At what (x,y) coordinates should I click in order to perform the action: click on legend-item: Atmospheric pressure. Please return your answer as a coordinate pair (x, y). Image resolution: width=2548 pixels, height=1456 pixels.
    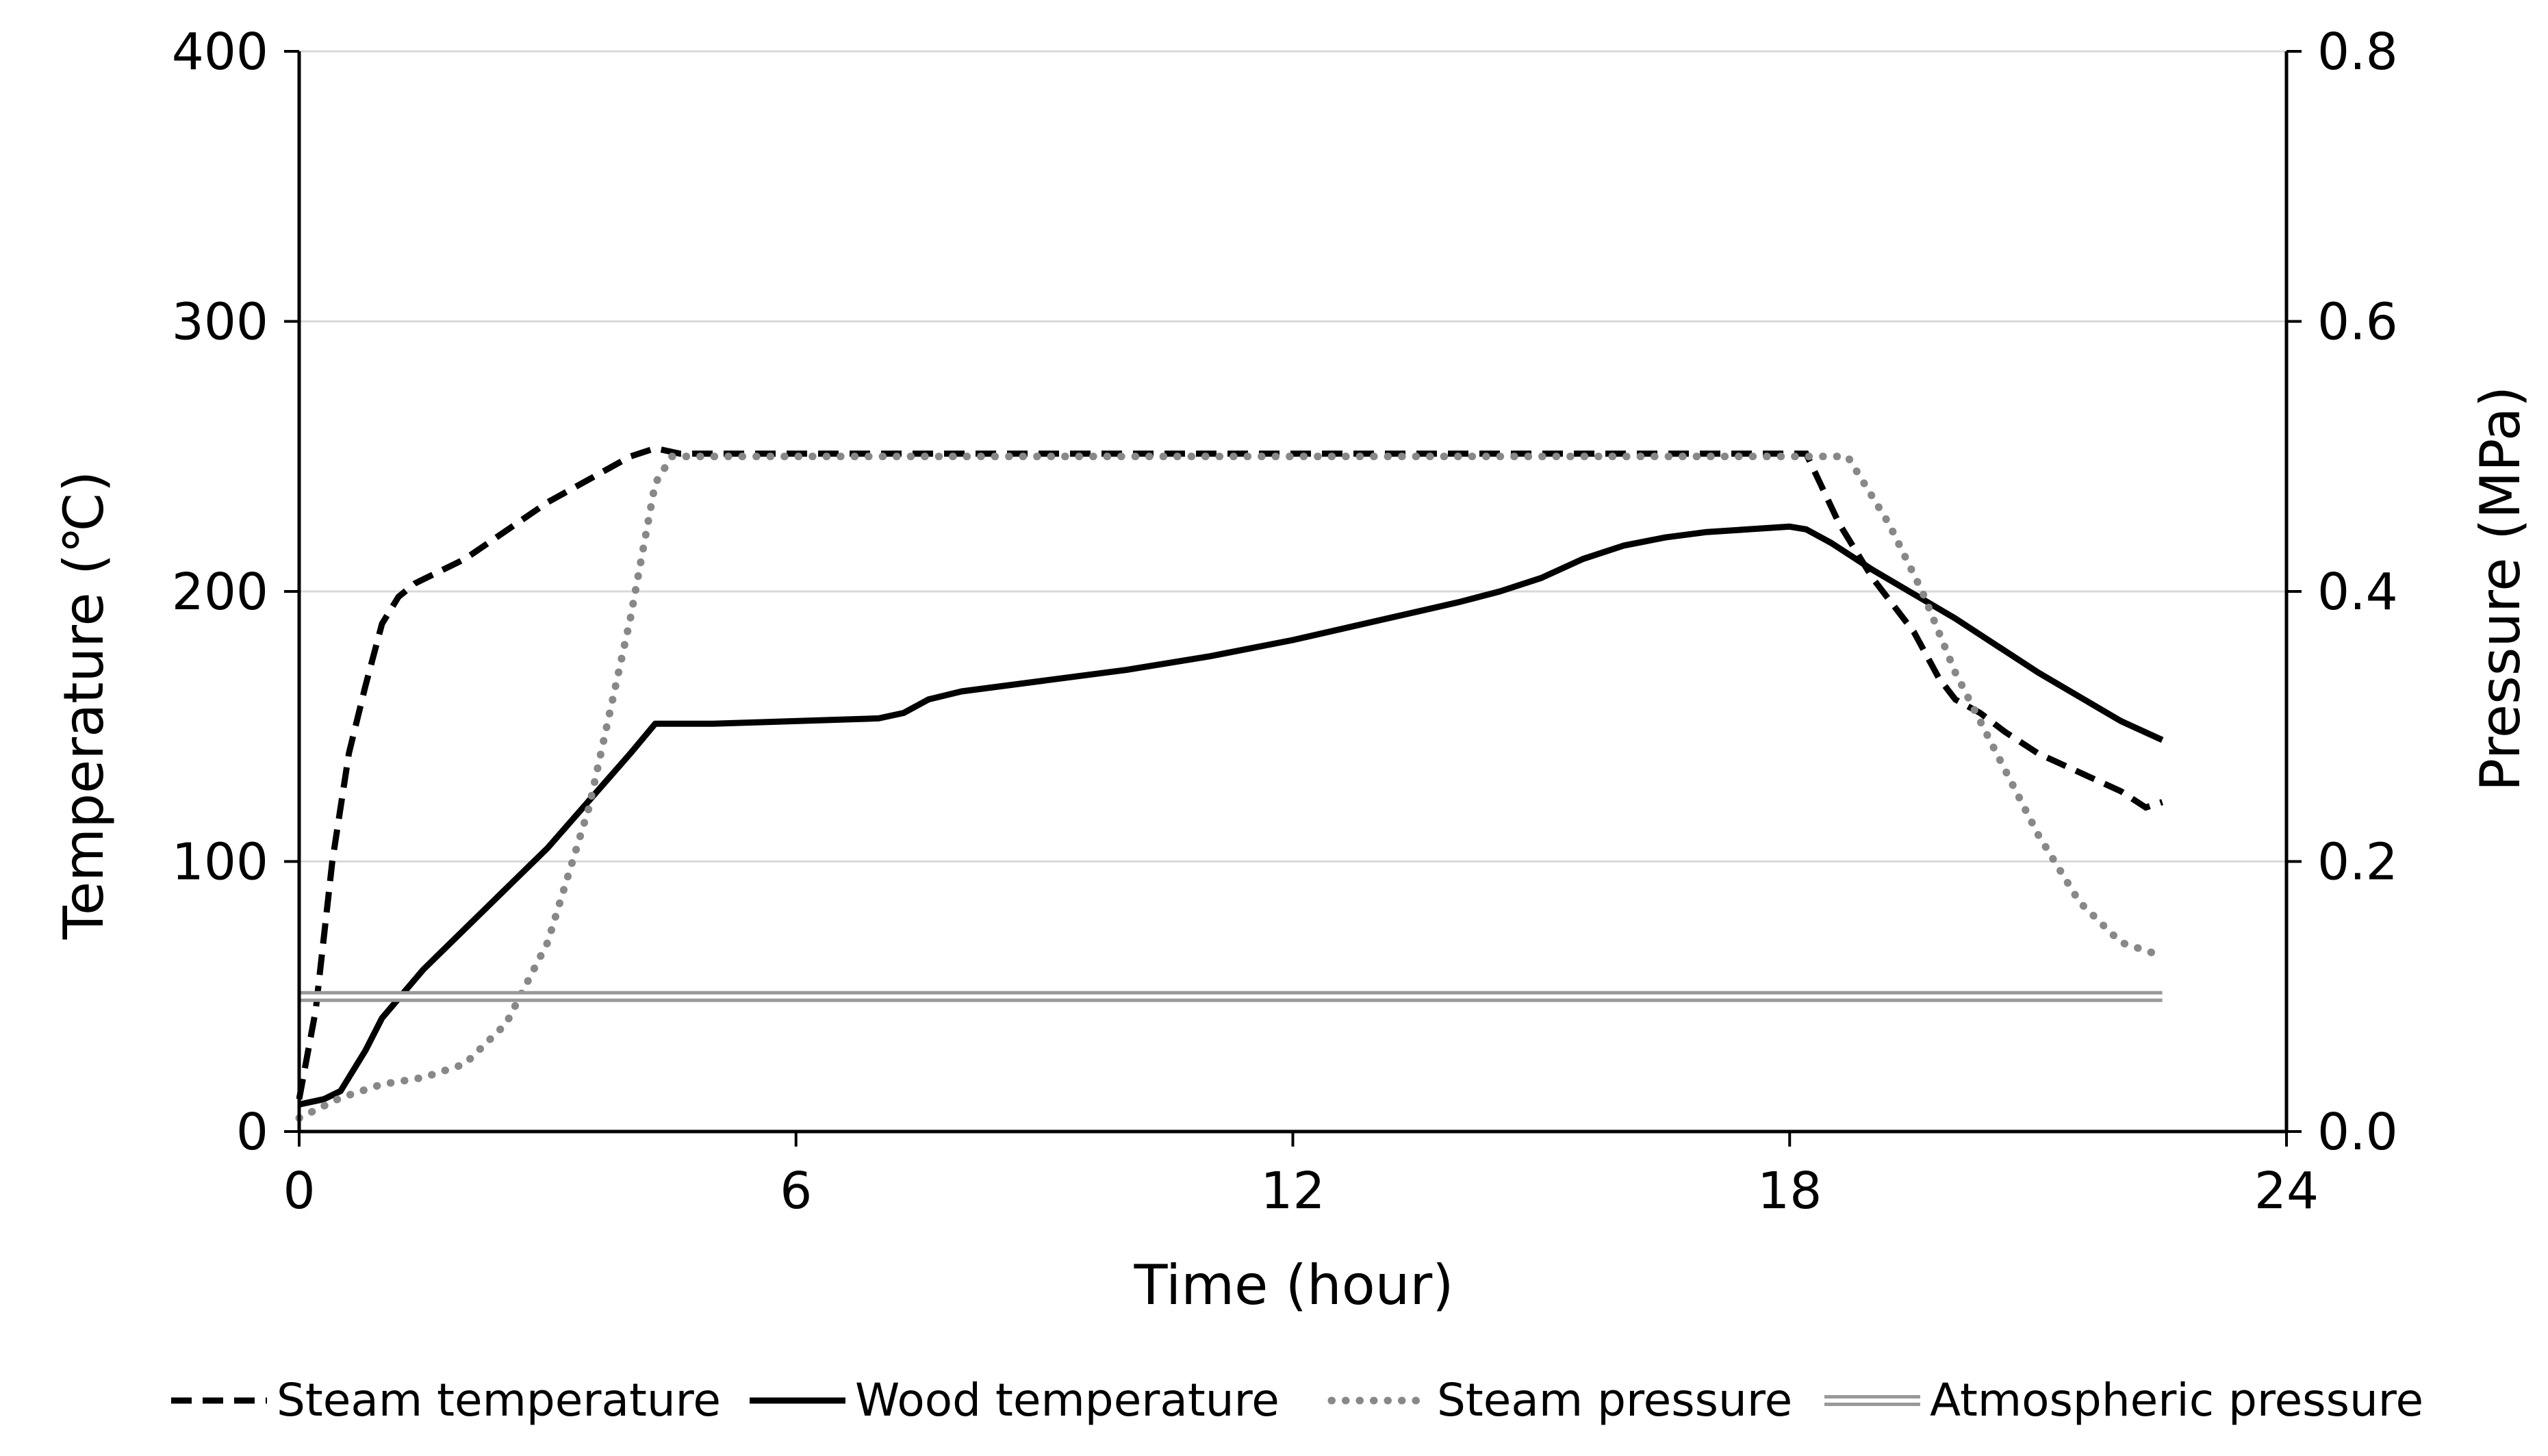
    Looking at the image, I should click on (2123, 1400).